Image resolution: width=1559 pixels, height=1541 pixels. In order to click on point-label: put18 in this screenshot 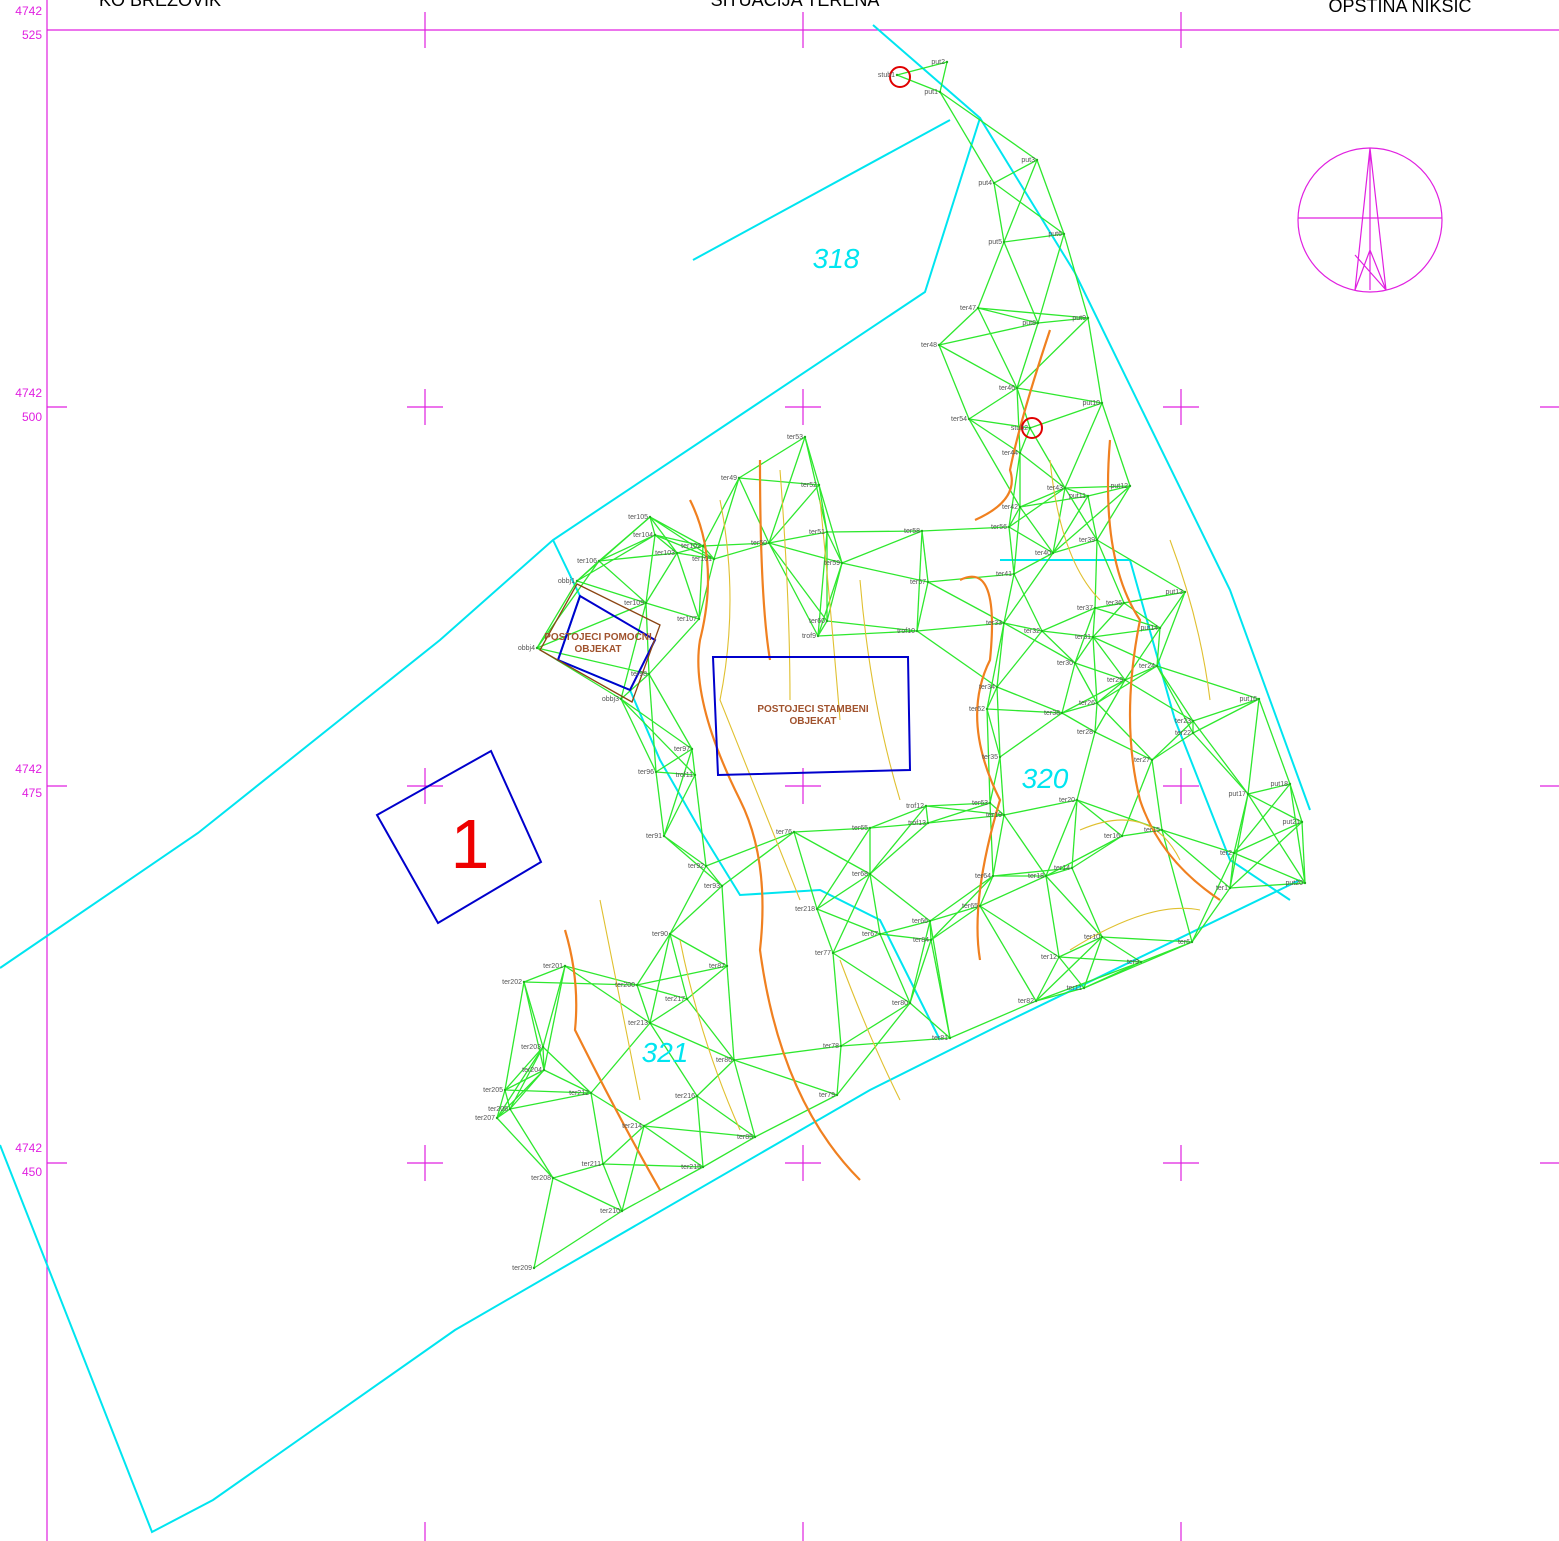, I will do `click(1279, 784)`.